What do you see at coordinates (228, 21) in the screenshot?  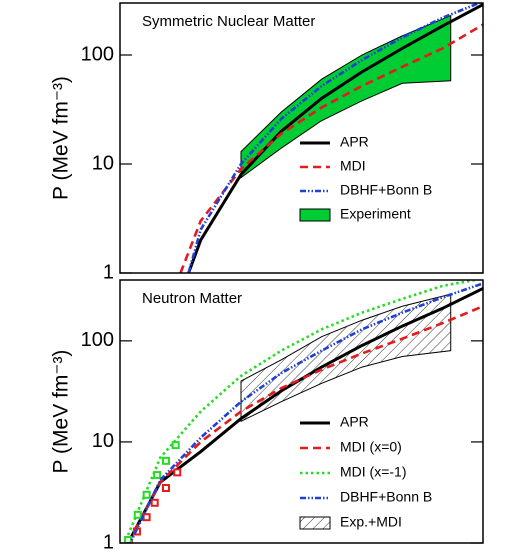 I see `annotation: Symmetric Nuclear Matter` at bounding box center [228, 21].